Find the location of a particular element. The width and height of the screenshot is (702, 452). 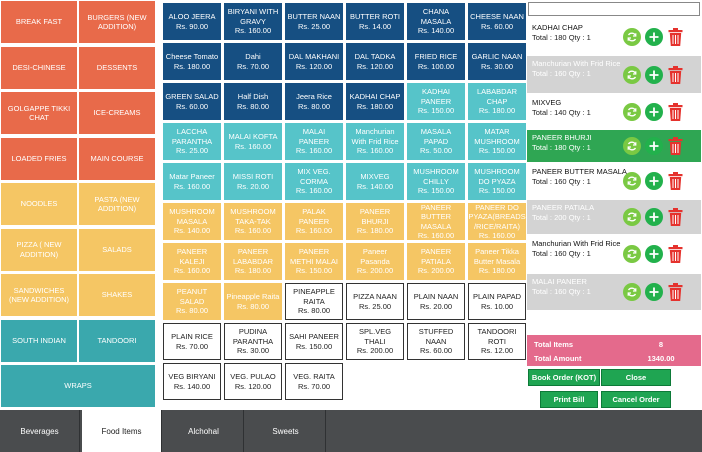

category-noodles: NOODLES is located at coordinates (39, 204).